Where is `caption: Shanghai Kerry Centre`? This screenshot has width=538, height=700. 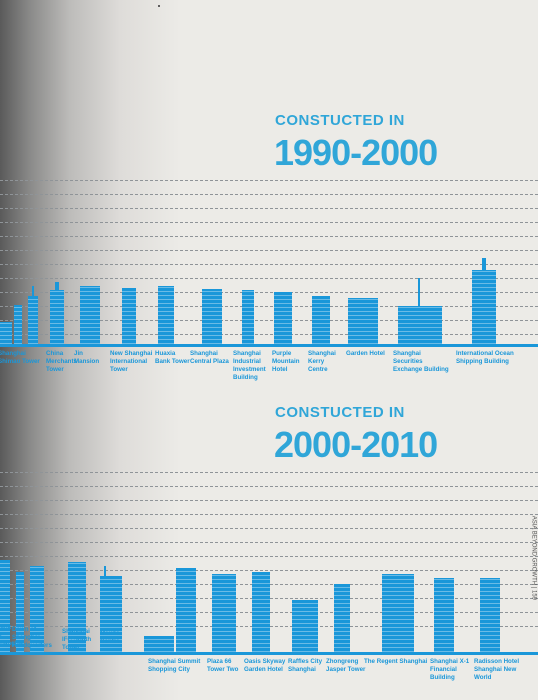 caption: Shanghai Kerry Centre is located at coordinates (322, 361).